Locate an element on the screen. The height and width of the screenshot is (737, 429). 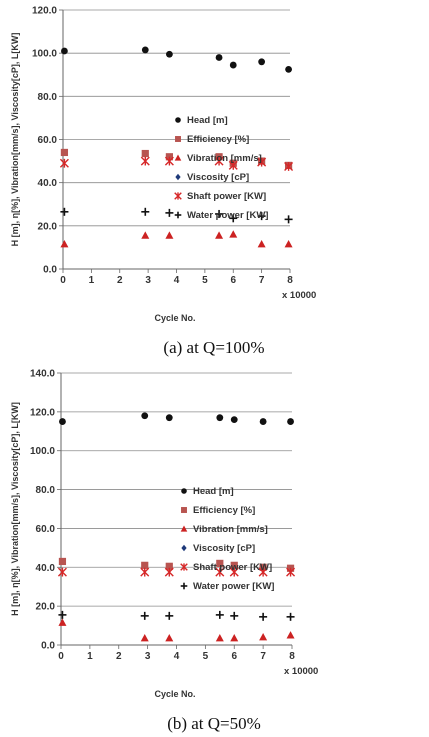
legend-label: Shaft power [KW] is located at coordinates (226, 196).